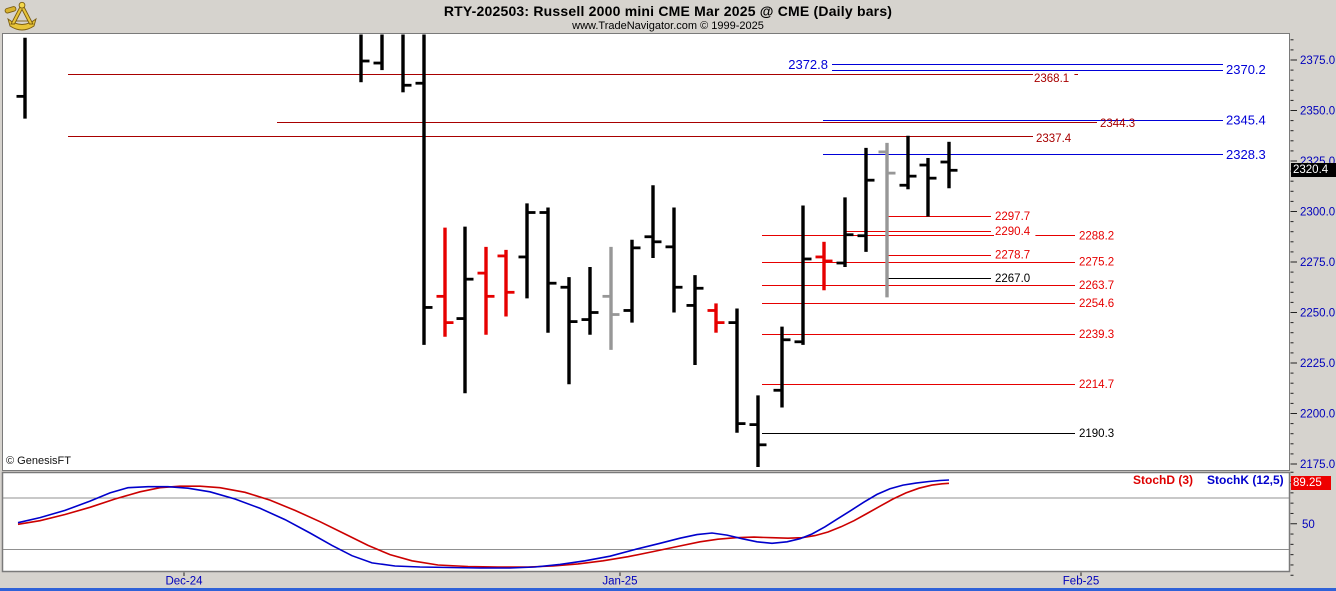  I want to click on stoch-value-badge: 89.25, so click(1311, 483).